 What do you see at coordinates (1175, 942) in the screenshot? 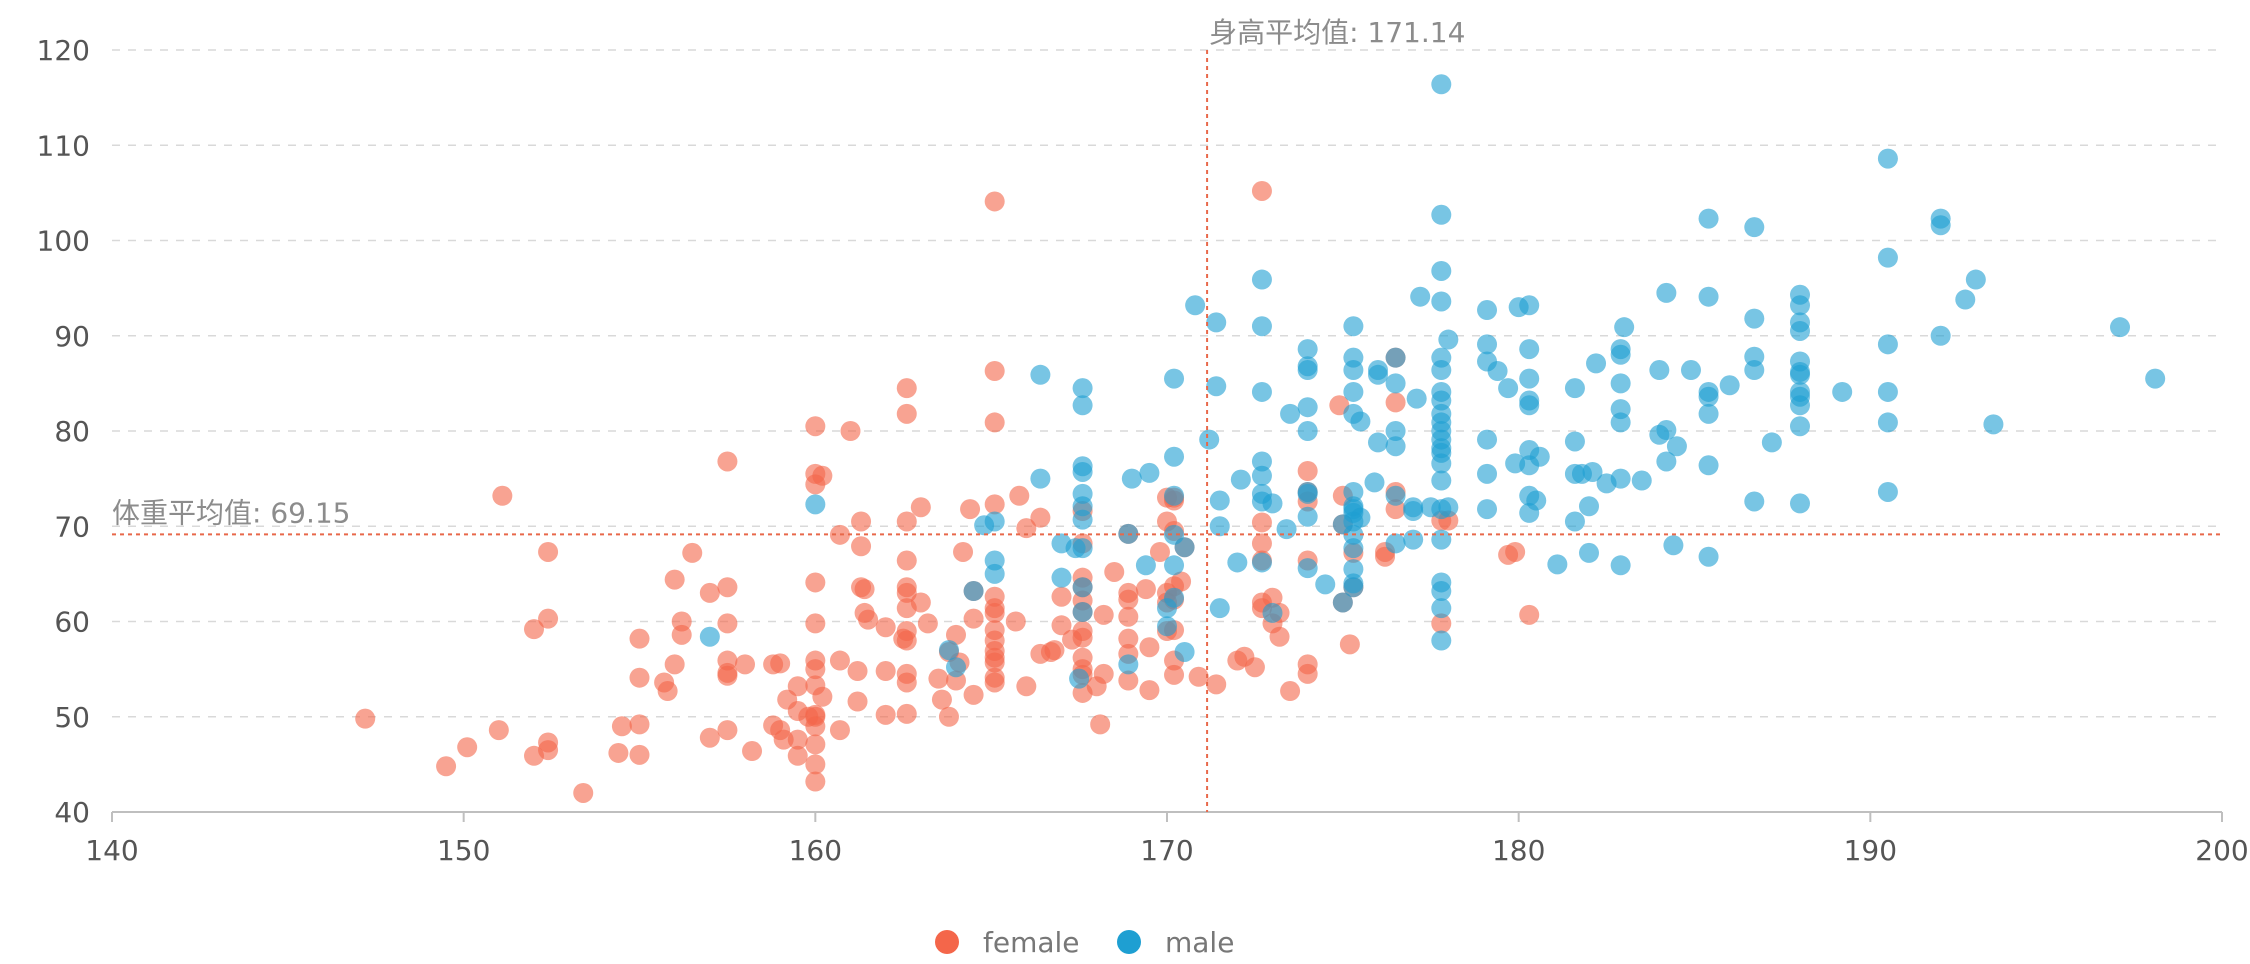
I see `legend-item-male: male` at bounding box center [1175, 942].